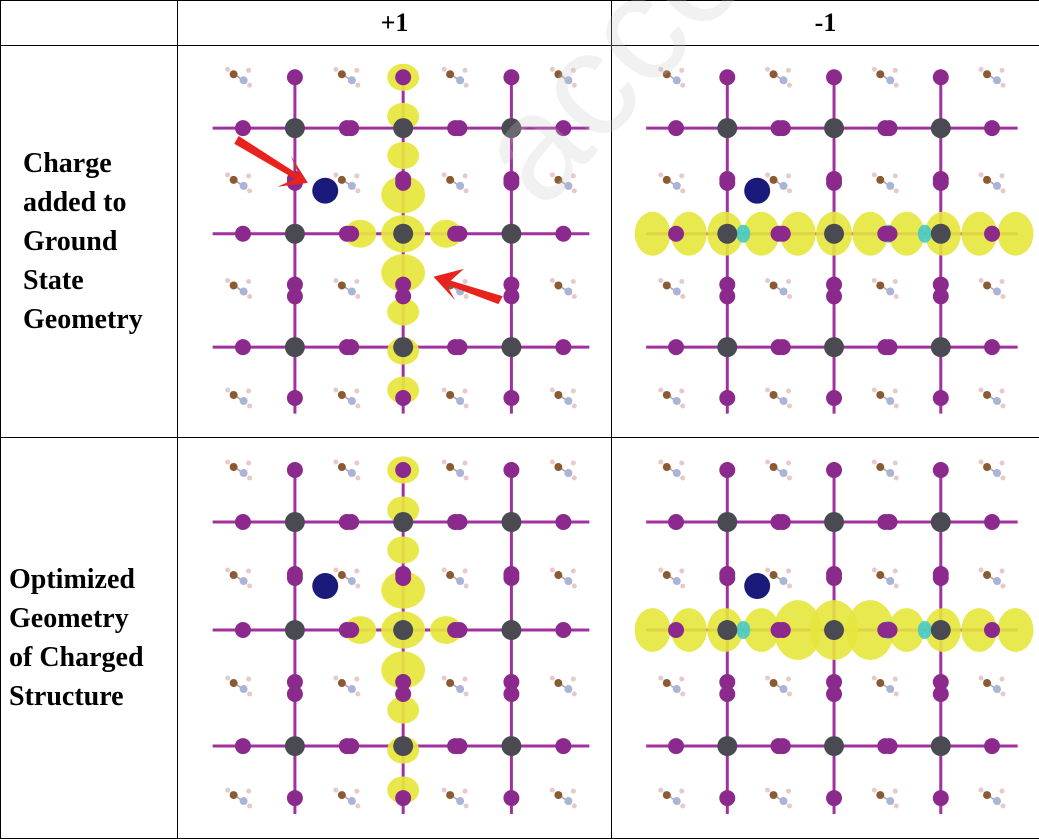 This screenshot has height=839, width=1039. What do you see at coordinates (93, 618) in the screenshot?
I see `row-label-line: Geometry` at bounding box center [93, 618].